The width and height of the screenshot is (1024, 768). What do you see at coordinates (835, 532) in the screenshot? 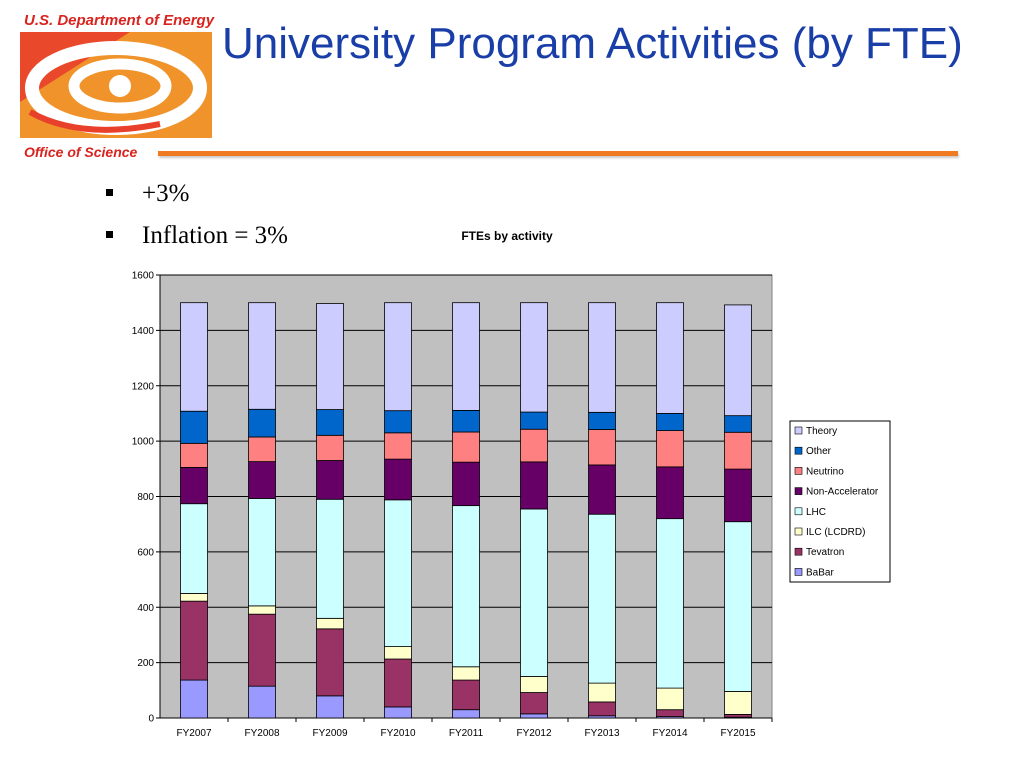
I see `legend-label: ILC (LCDRD)` at bounding box center [835, 532].